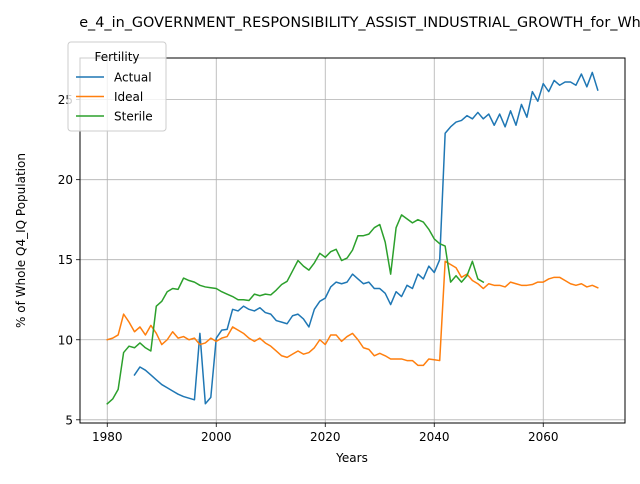 Image resolution: width=640 pixels, height=484 pixels. What do you see at coordinates (543, 437) in the screenshot?
I see `x-tick-label: 2060` at bounding box center [543, 437].